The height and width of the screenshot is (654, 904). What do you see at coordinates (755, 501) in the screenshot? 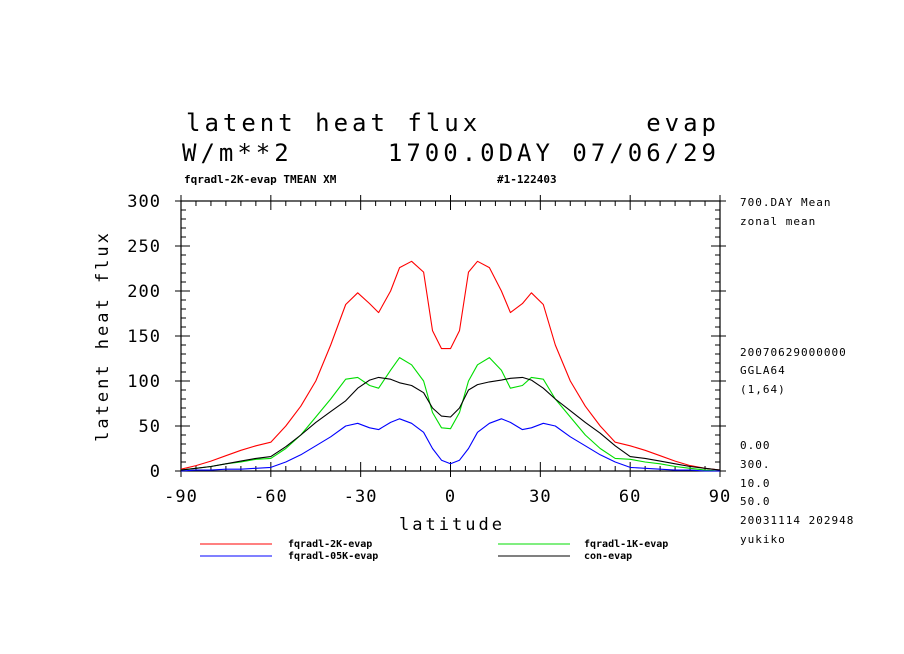
I see `side-info-yinterval: 50.0` at bounding box center [755, 501].